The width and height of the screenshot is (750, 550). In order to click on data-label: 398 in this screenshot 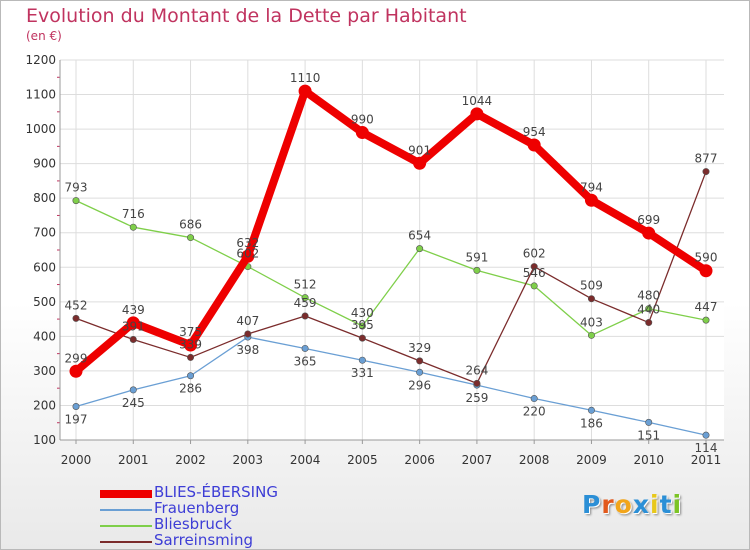, I will do `click(247, 350)`.